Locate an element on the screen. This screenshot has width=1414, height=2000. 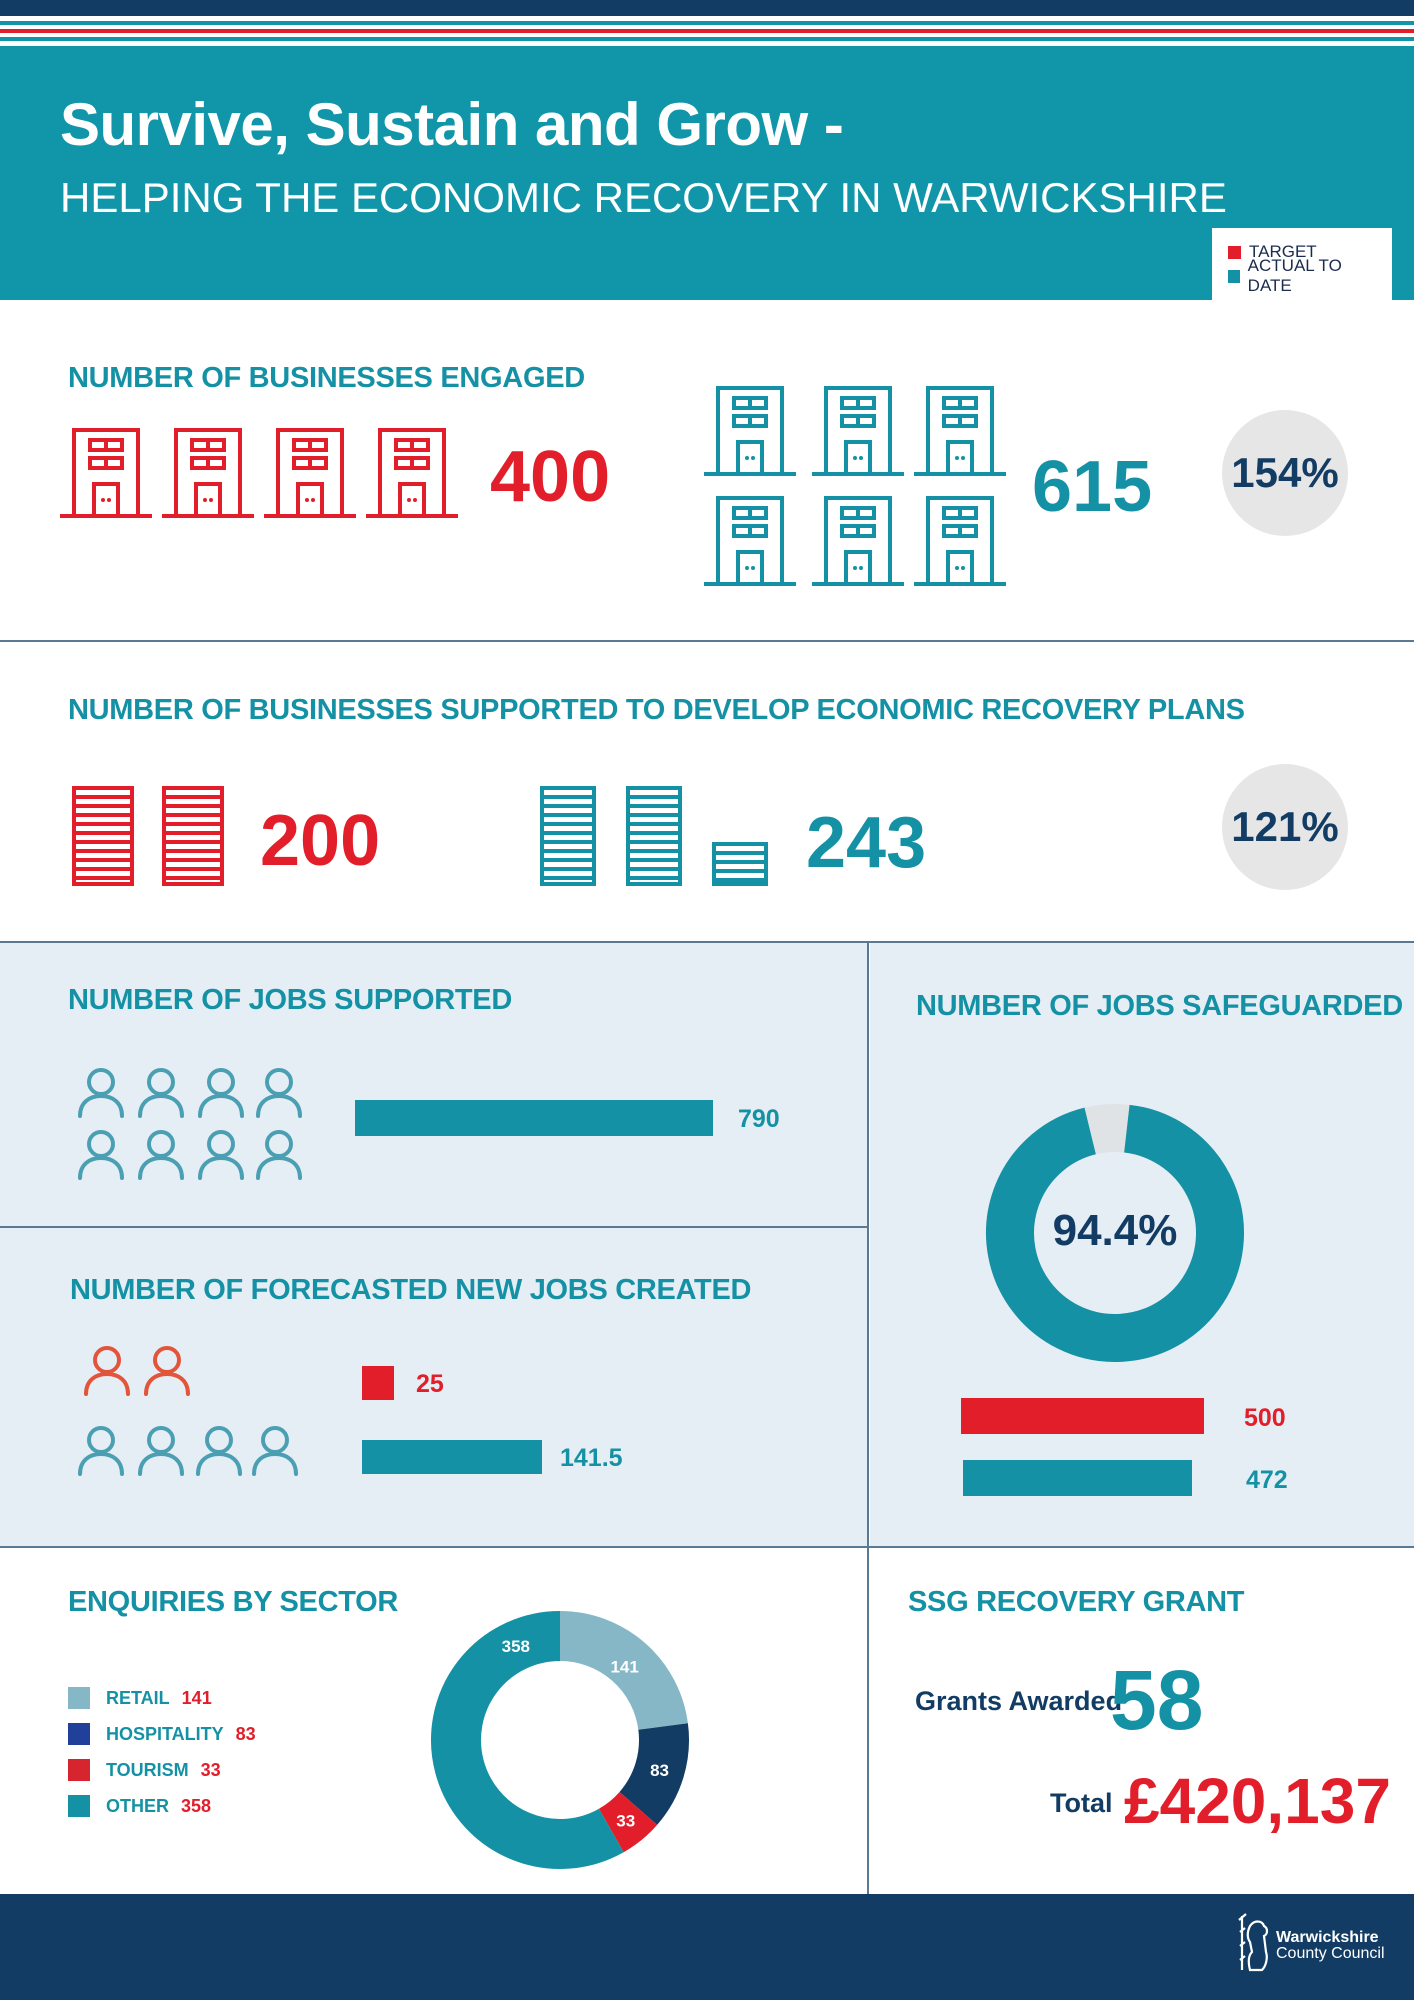
safeguarded-target-bar is located at coordinates (1082, 1416).